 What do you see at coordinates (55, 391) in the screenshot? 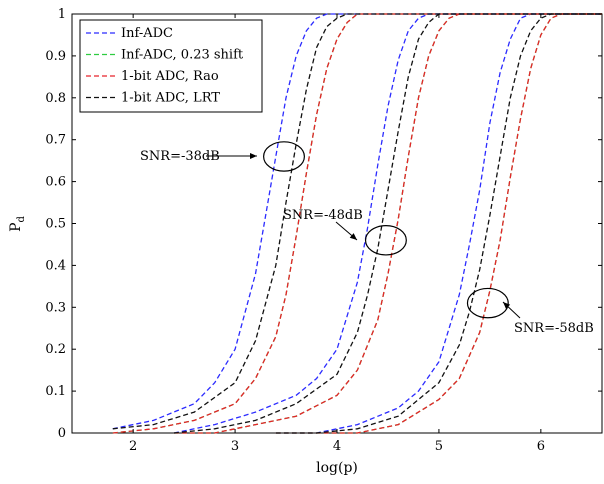
I see `y-tick-label: 0.1` at bounding box center [55, 391].